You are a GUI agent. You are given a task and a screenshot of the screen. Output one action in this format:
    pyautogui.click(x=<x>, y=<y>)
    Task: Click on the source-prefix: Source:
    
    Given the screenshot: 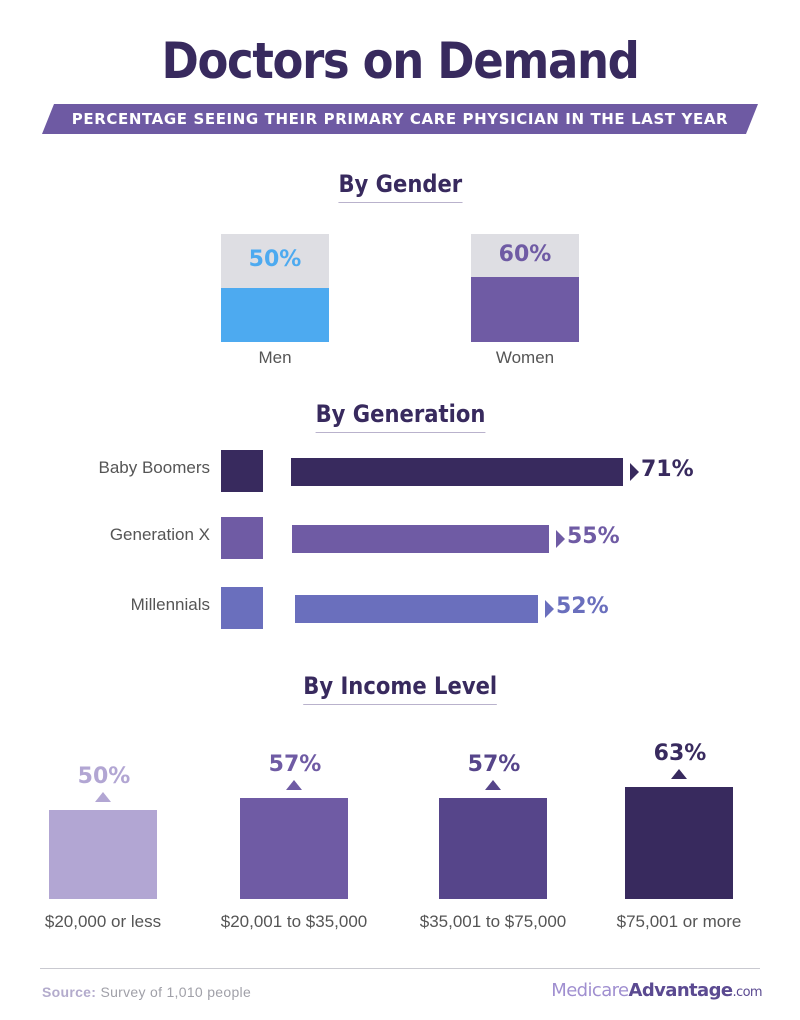 What is the action you would take?
    pyautogui.click(x=69, y=992)
    